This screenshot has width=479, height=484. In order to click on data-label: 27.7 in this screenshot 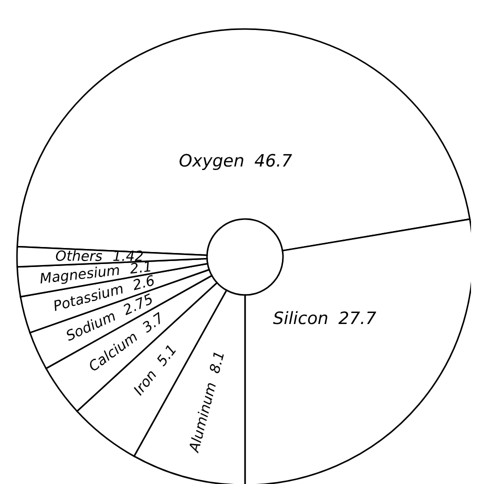, I will do `click(357, 318)`.